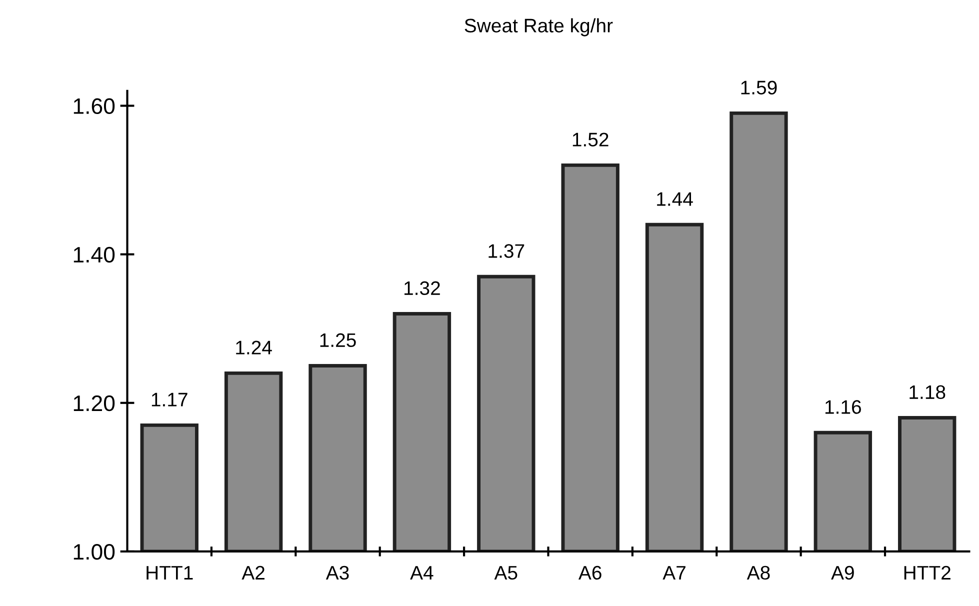 The image size is (979, 606). Describe the element at coordinates (674, 573) in the screenshot. I see `x-tick-label: A7` at that location.